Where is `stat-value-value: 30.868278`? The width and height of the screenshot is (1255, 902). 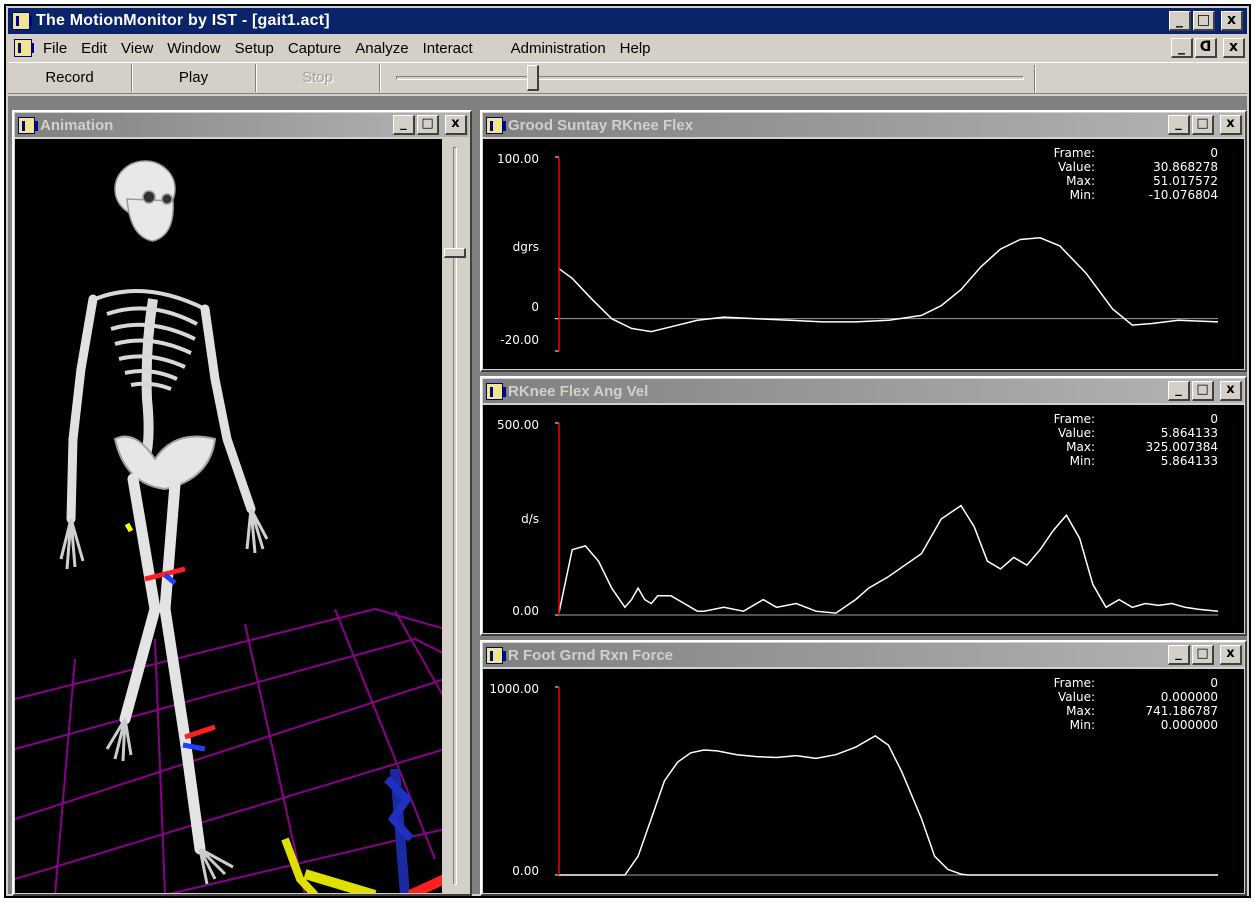 stat-value-value: 30.868278 is located at coordinates (1185, 167).